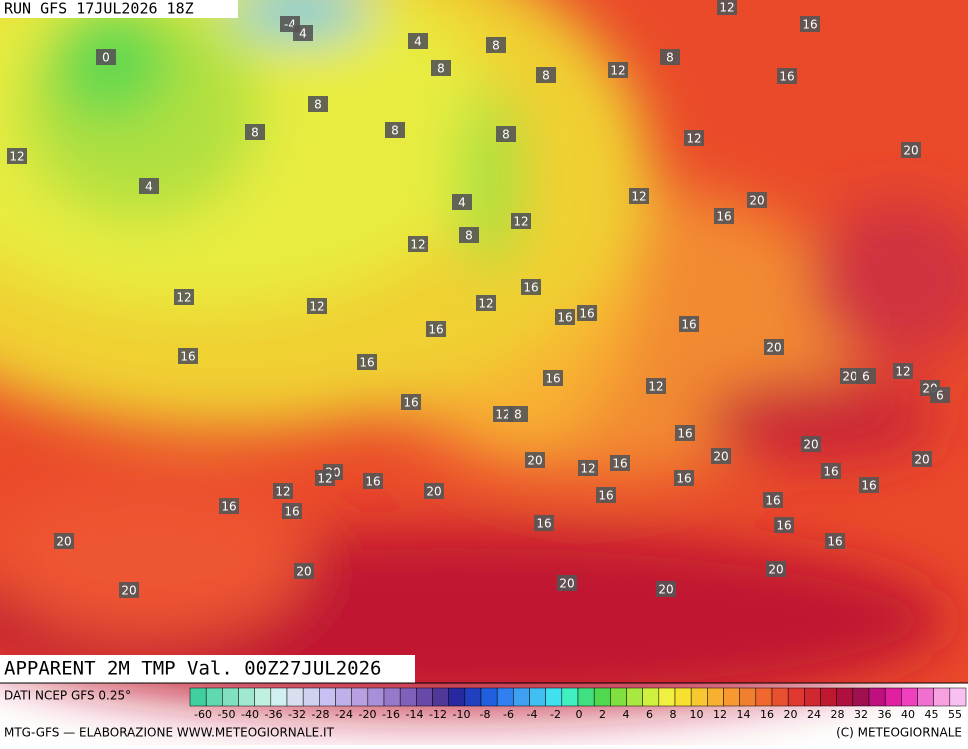 This screenshot has width=968, height=749. Describe the element at coordinates (899, 733) in the screenshot. I see `copyright: (C) METEOGIORNALE` at that location.